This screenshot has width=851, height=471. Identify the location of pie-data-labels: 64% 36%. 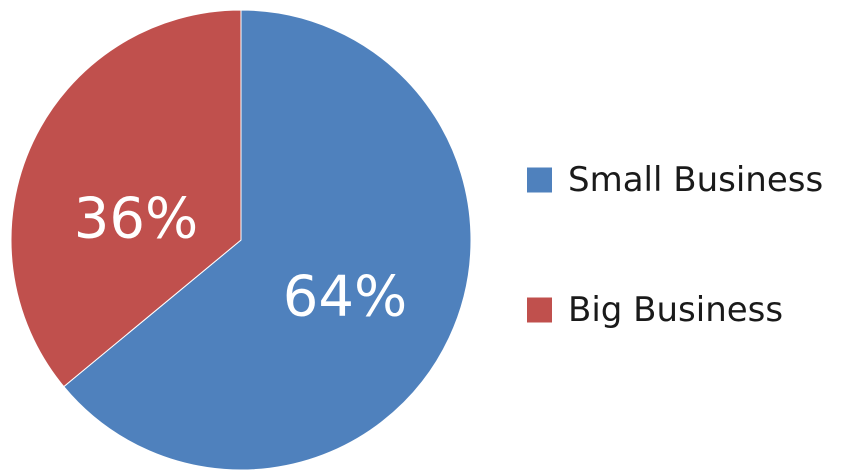
(240, 258).